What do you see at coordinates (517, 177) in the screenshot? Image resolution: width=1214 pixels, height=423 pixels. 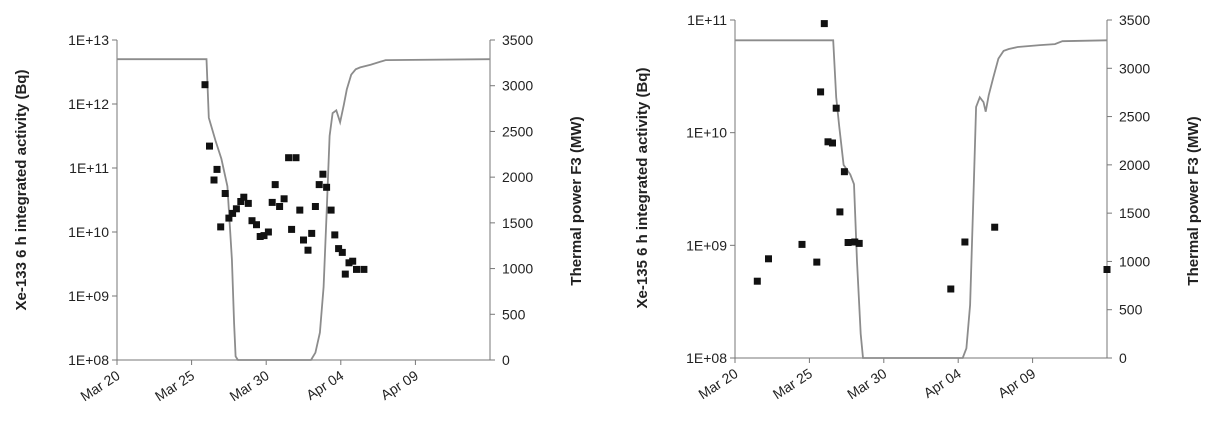 I see `right-y-tick-label: 2000` at bounding box center [517, 177].